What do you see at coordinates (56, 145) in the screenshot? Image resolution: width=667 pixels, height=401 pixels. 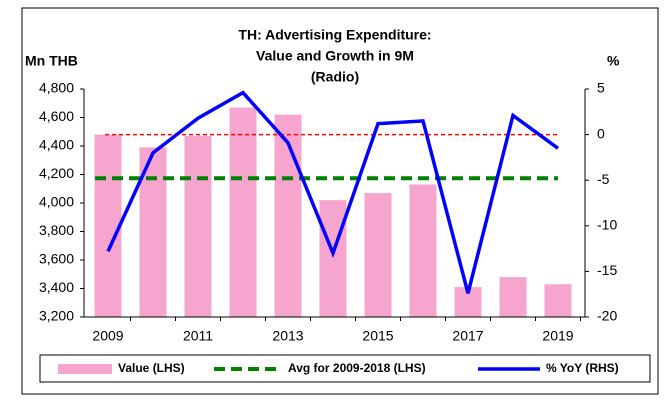 I see `y-tick-label: 4,400` at bounding box center [56, 145].